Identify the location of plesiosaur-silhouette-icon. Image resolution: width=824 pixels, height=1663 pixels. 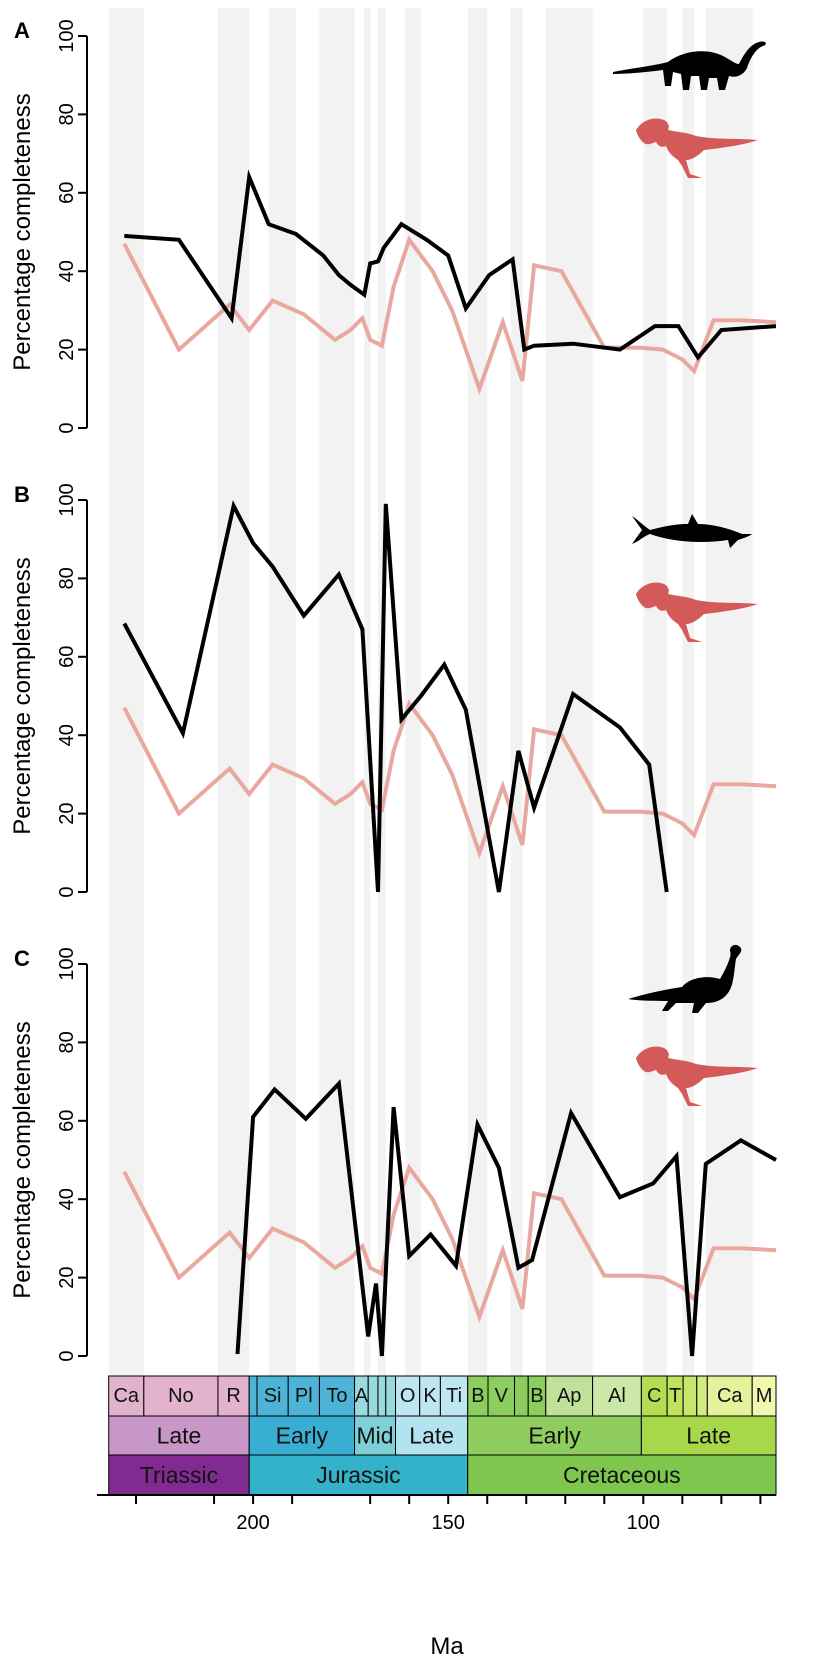
(685, 978).